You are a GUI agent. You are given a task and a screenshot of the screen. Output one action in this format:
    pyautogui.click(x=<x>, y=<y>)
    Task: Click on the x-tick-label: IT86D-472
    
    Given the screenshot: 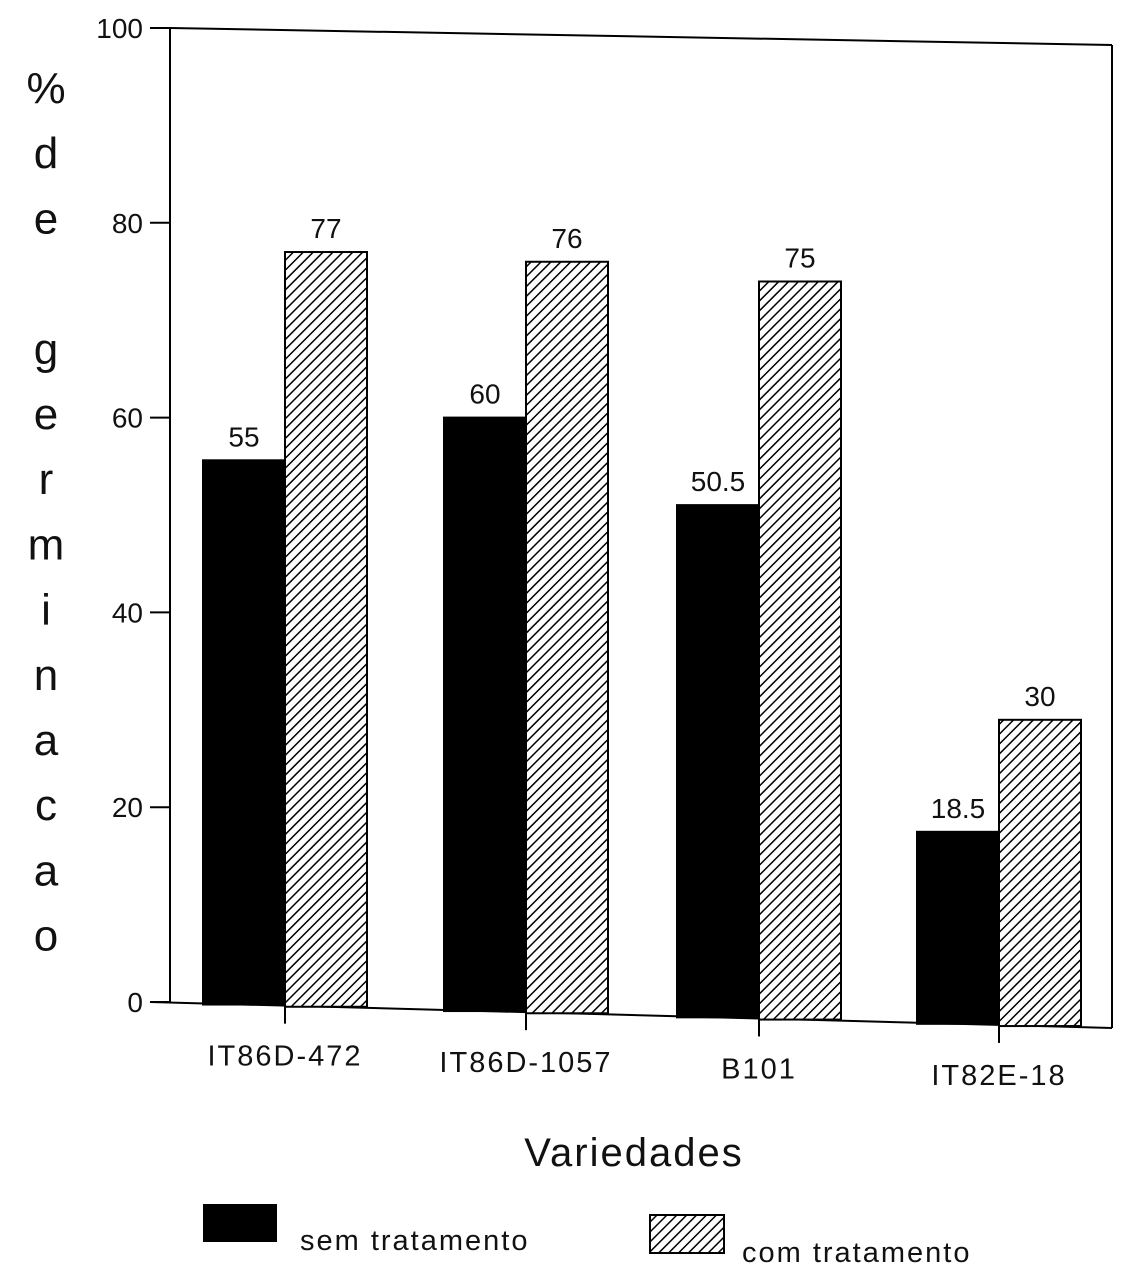 What is the action you would take?
    pyautogui.click(x=284, y=1057)
    